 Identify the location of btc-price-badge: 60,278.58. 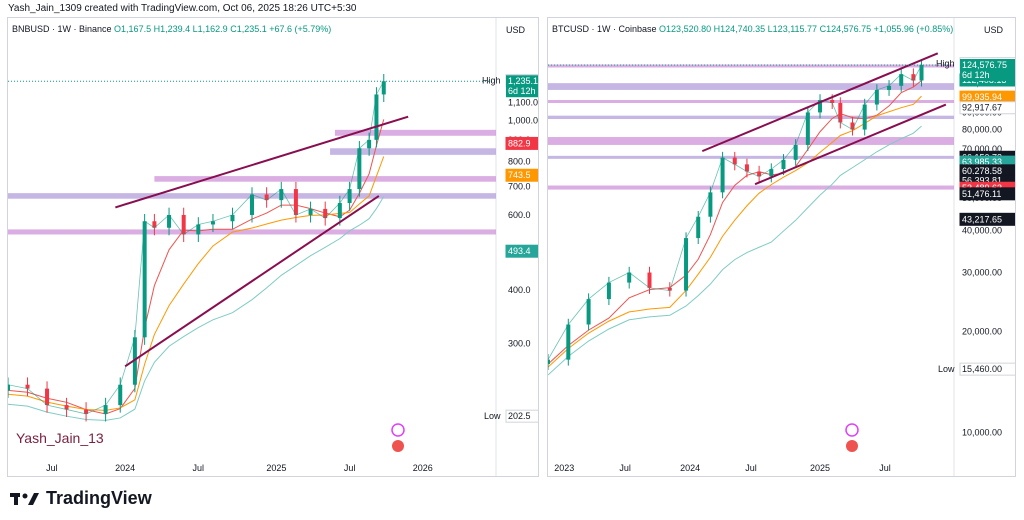
(982, 171).